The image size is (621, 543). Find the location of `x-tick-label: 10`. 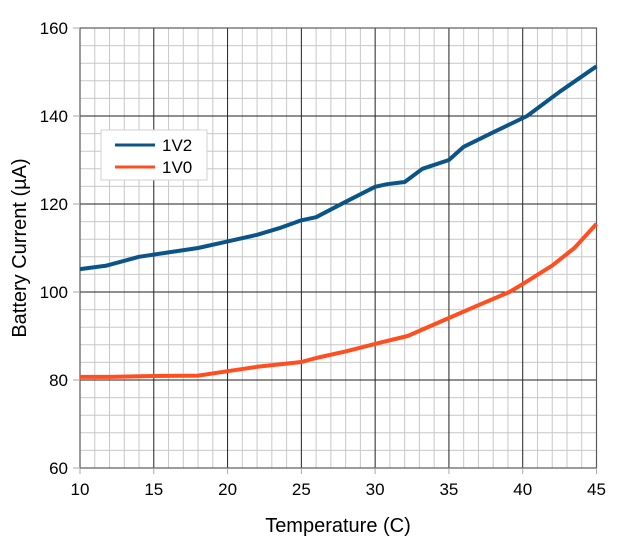

x-tick-label: 10 is located at coordinates (80, 489).